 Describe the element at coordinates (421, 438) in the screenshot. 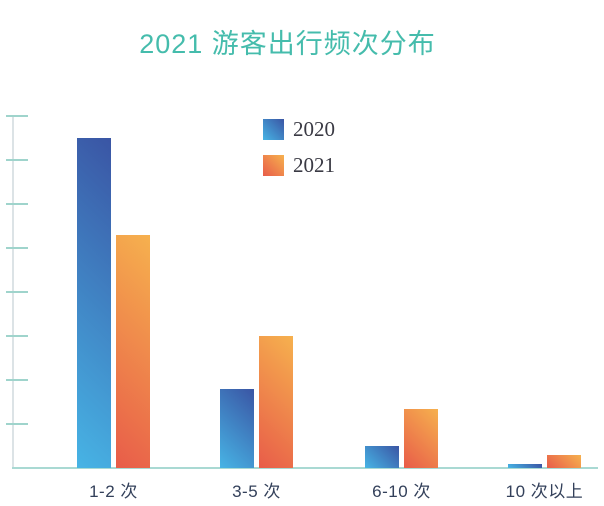

I see `bar-2021-group3` at that location.